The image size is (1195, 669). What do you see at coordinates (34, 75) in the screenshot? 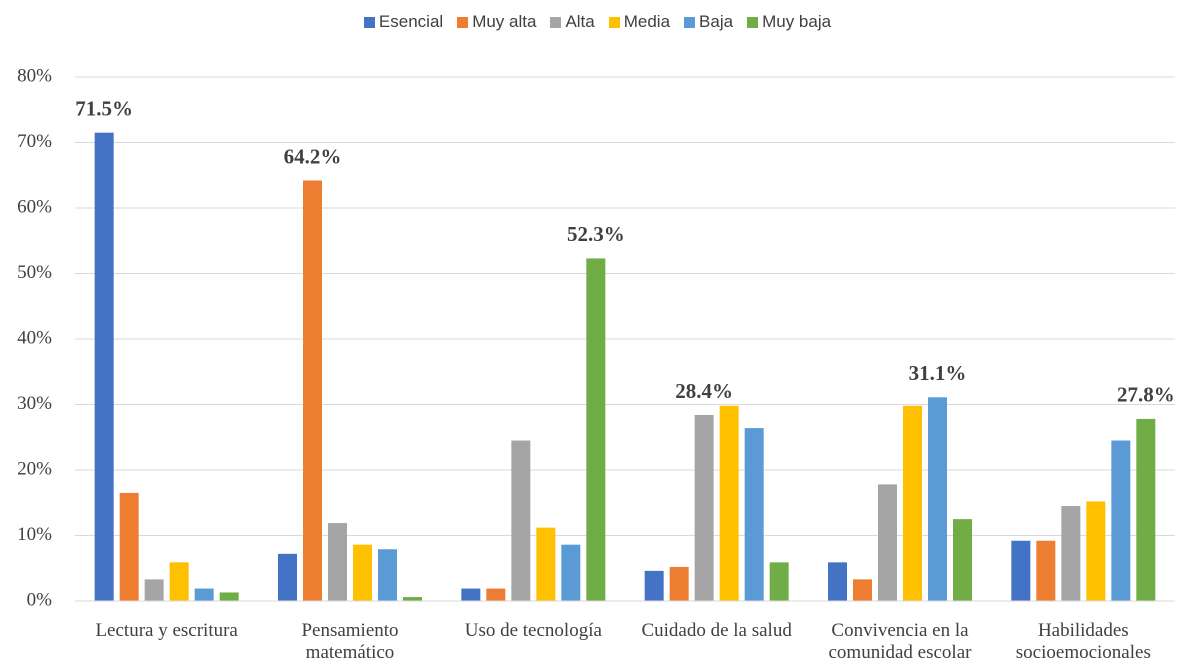
I see `y-tick-label: 80%` at bounding box center [34, 75].